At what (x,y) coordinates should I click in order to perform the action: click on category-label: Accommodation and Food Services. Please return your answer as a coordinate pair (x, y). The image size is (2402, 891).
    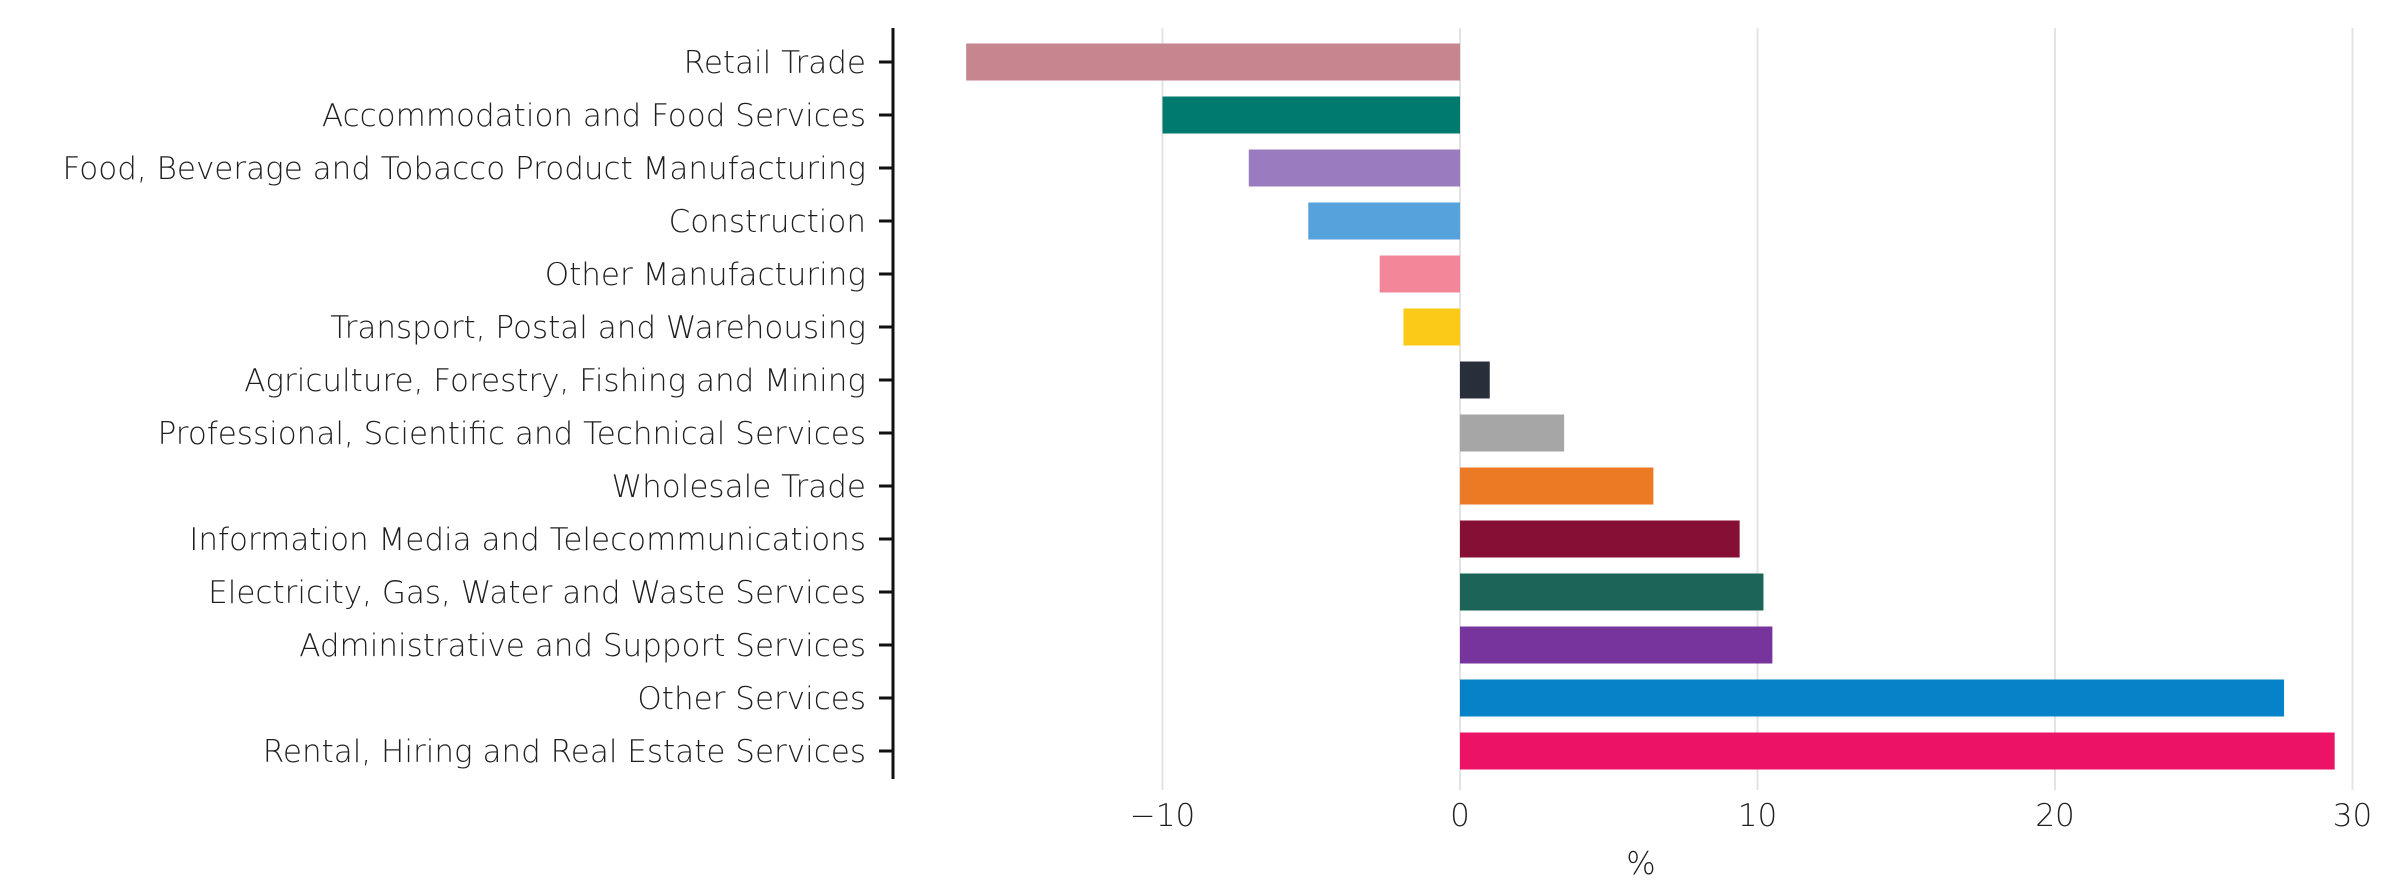
    Looking at the image, I should click on (594, 116).